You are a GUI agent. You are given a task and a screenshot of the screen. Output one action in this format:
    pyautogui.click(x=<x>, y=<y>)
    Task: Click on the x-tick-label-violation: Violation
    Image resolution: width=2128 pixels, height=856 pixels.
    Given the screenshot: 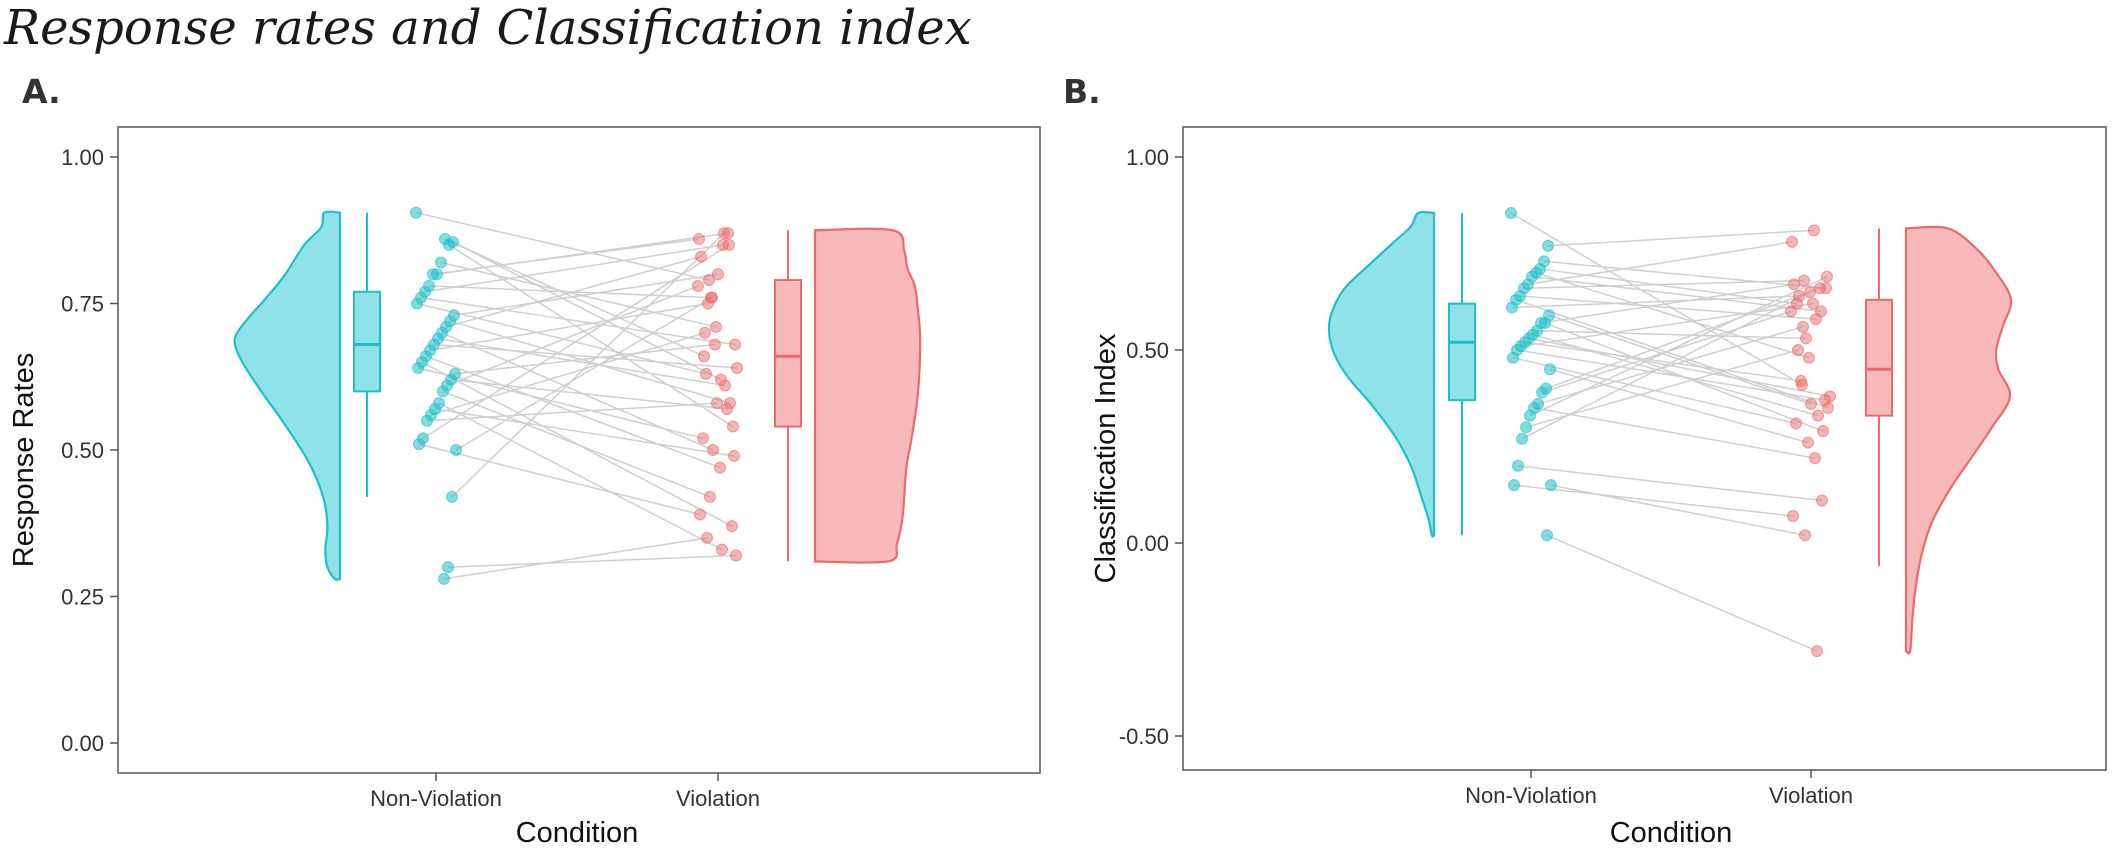 What is the action you would take?
    pyautogui.click(x=718, y=798)
    